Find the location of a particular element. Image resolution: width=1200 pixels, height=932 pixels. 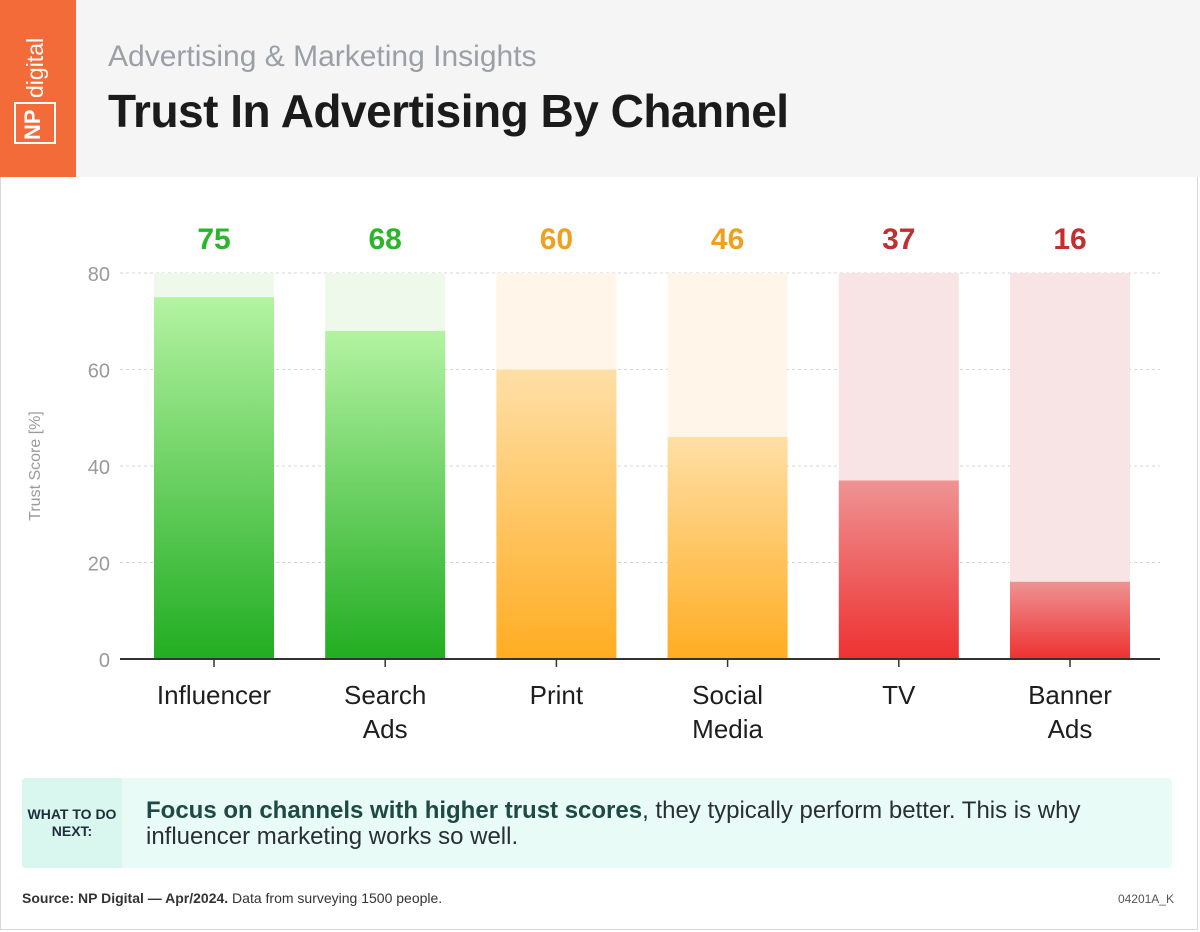

category-label: Media is located at coordinates (727, 729).